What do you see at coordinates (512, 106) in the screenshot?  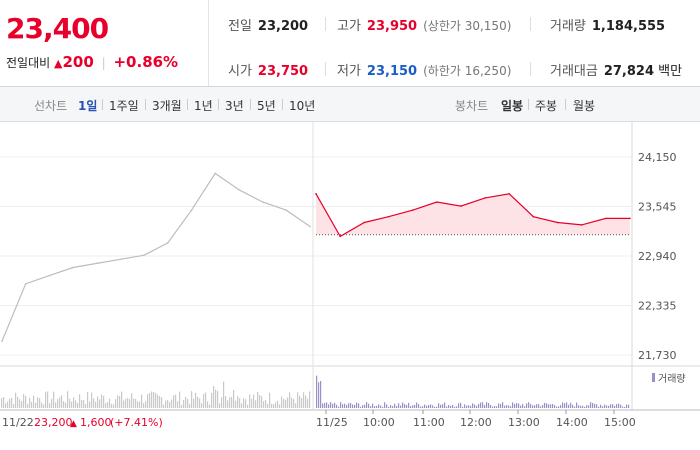 I see `candle-daily: 일봉` at bounding box center [512, 106].